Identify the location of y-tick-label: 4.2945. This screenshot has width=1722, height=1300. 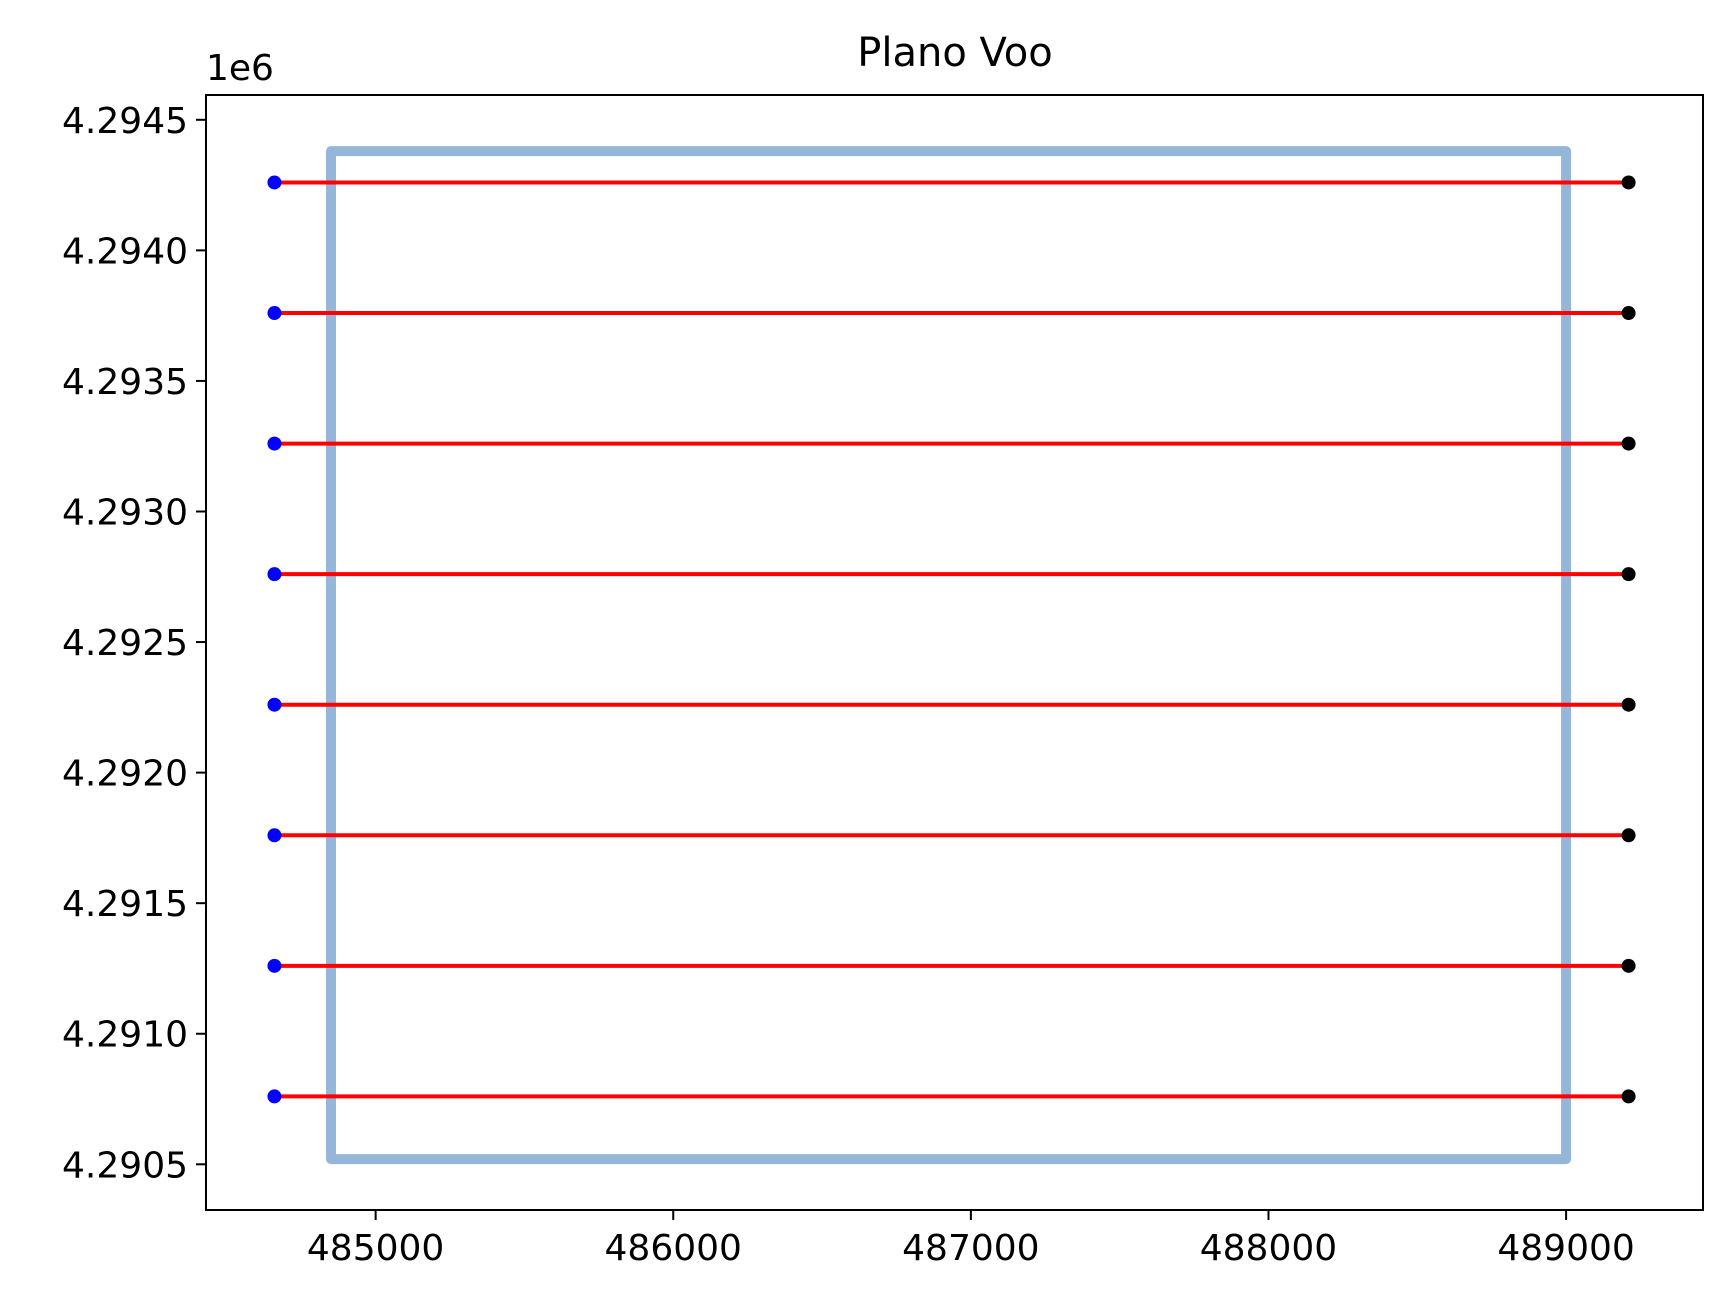
(125, 121).